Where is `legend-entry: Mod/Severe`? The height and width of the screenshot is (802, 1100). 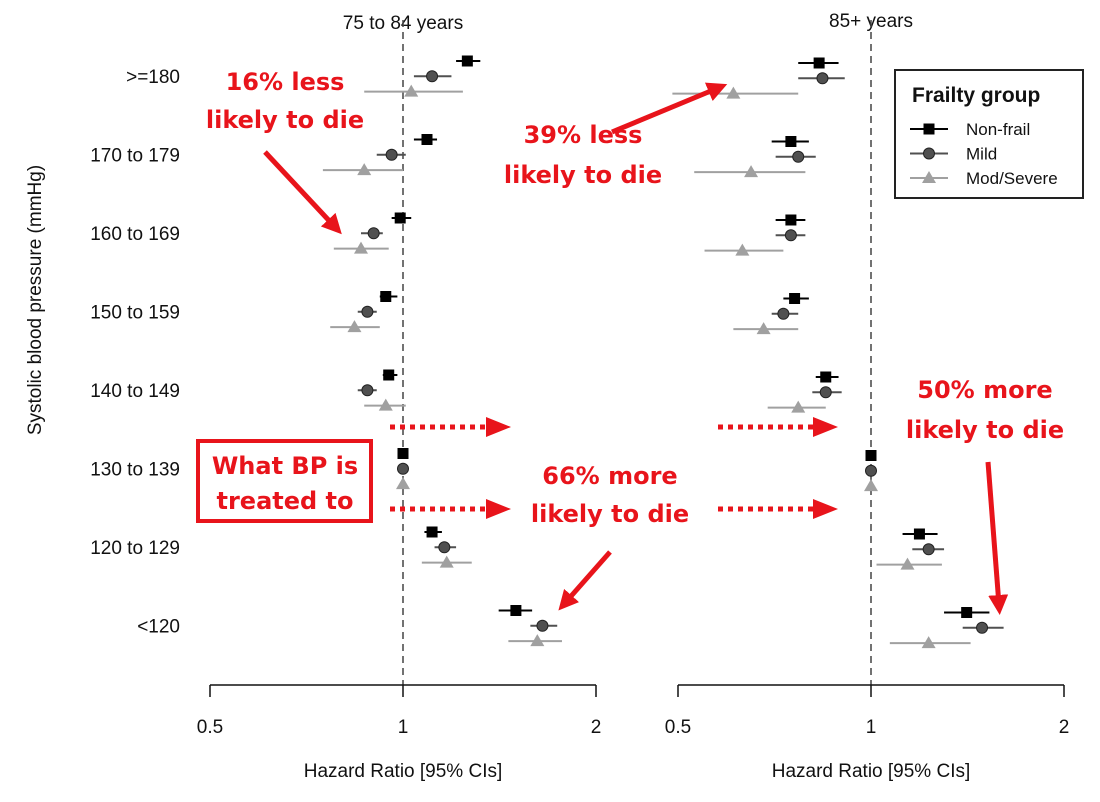
legend-entry: Mod/Severe is located at coordinates (1012, 178).